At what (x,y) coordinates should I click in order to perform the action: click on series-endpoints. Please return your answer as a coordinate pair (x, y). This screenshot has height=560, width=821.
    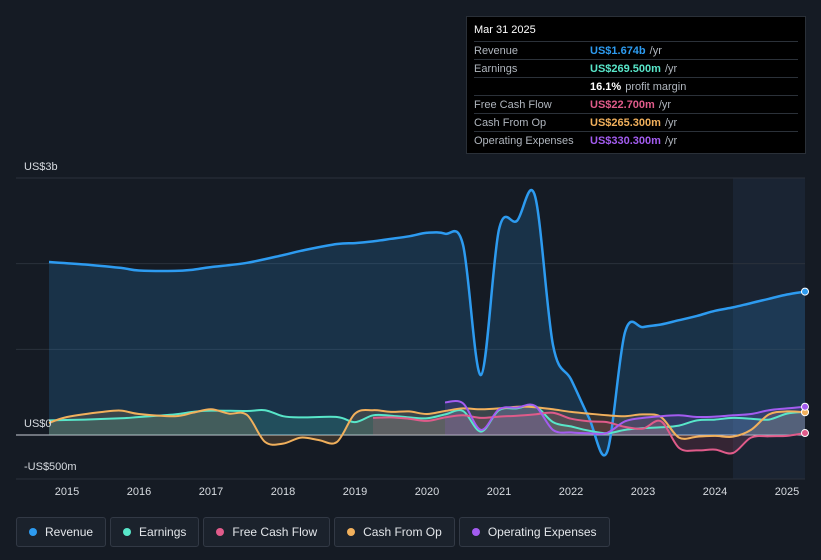
    Looking at the image, I should click on (805, 362).